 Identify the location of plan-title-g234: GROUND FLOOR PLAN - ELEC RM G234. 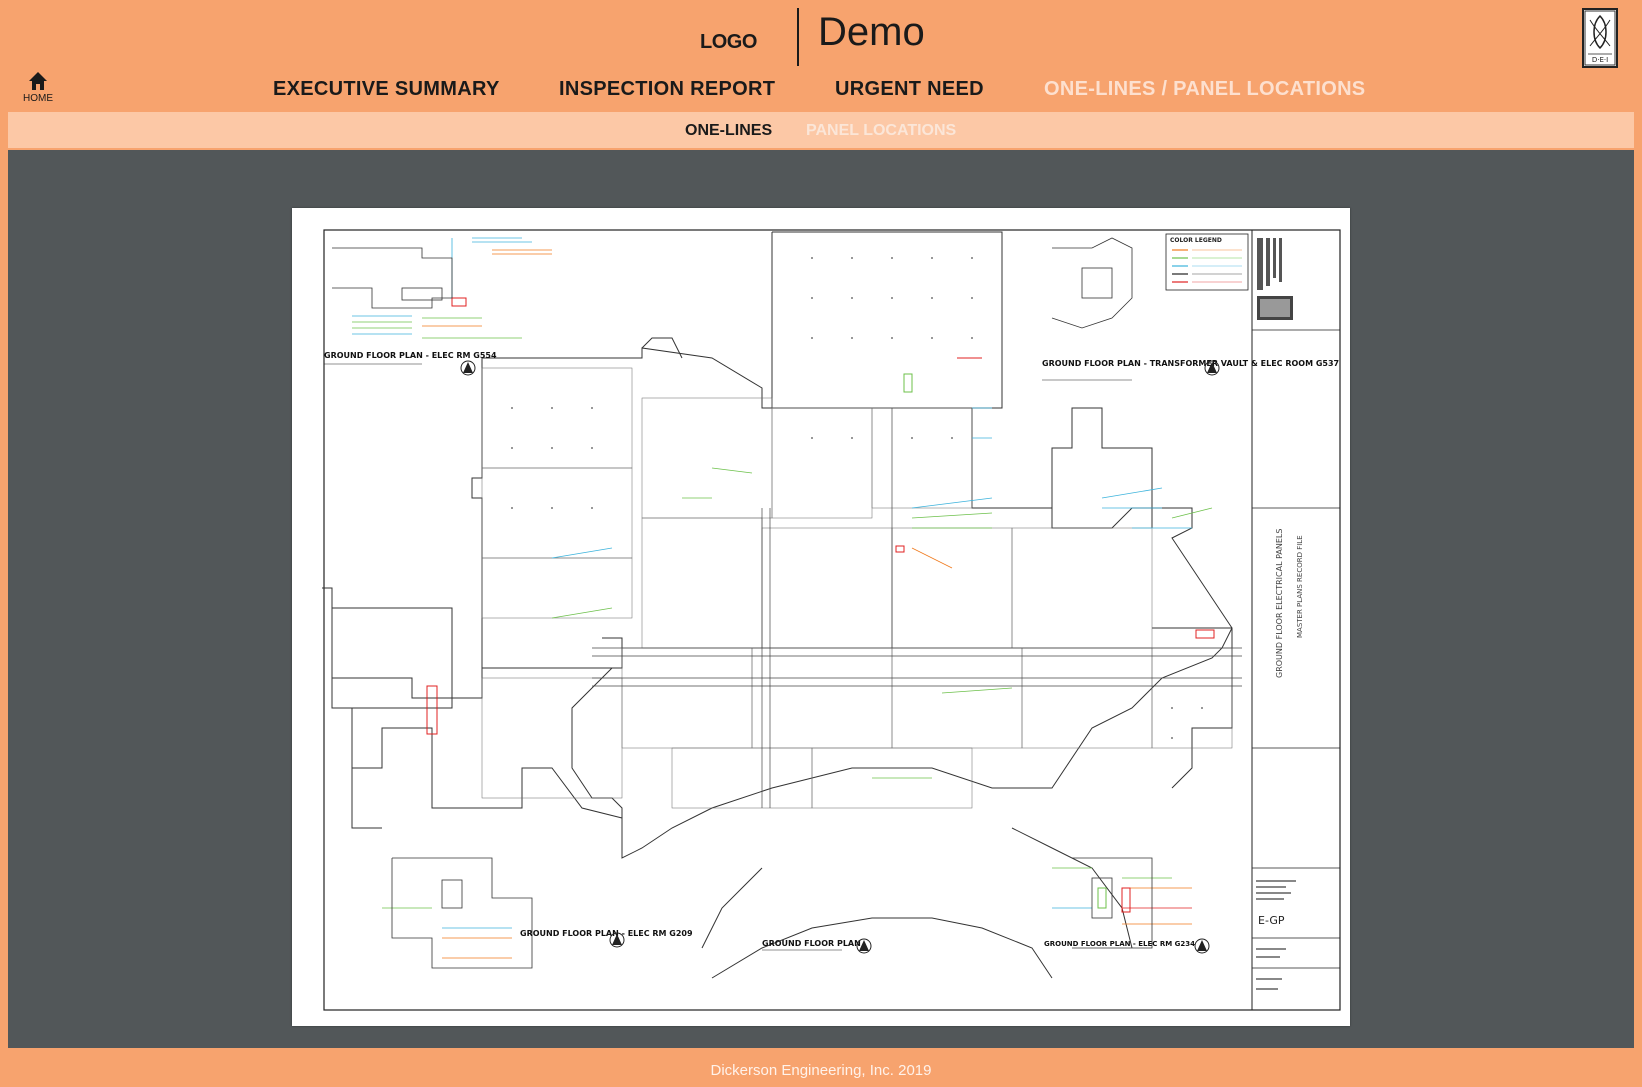
(1119, 944).